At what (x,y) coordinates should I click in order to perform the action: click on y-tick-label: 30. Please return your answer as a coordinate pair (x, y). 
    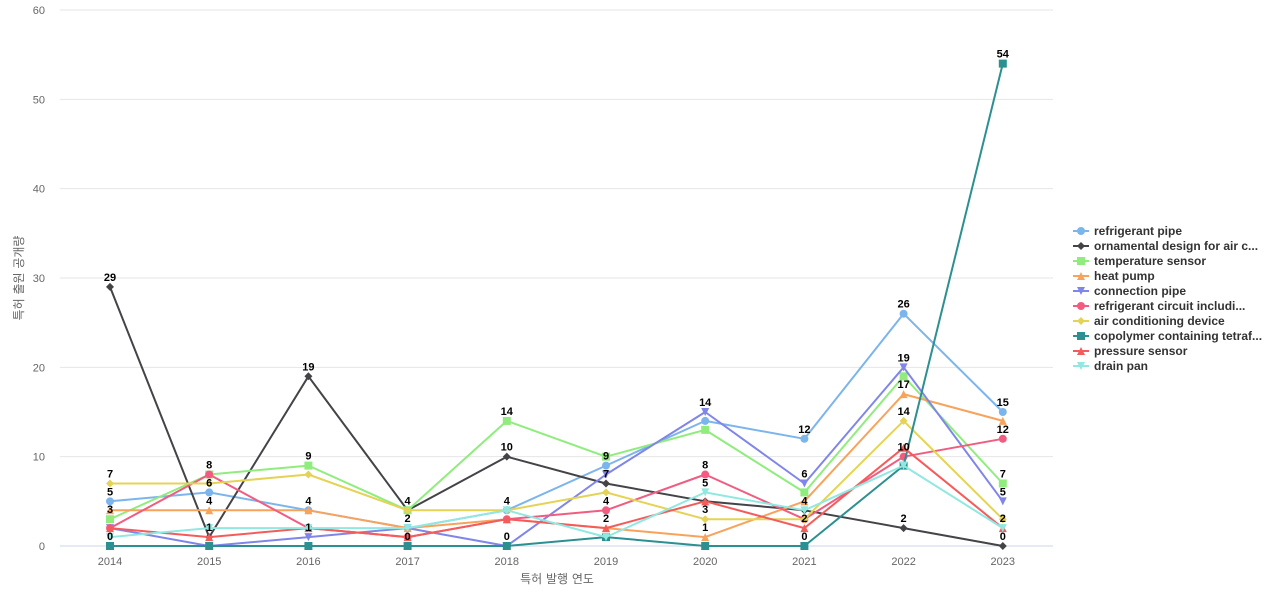
    Looking at the image, I should click on (39, 279).